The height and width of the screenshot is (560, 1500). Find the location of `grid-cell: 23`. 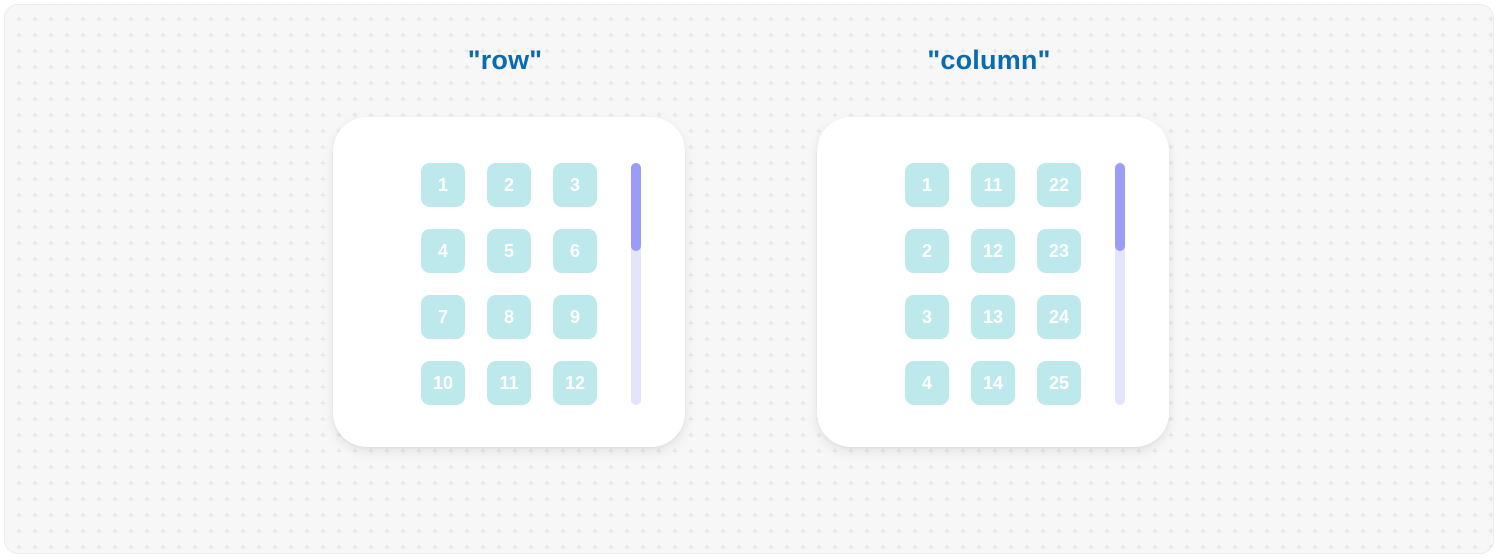

grid-cell: 23 is located at coordinates (1059, 251).